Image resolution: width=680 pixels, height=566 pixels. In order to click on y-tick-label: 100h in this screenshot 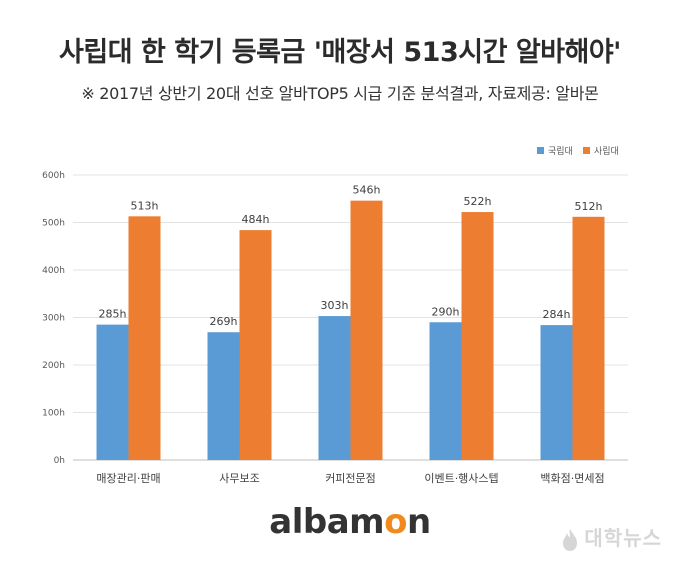, I will do `click(53, 414)`.